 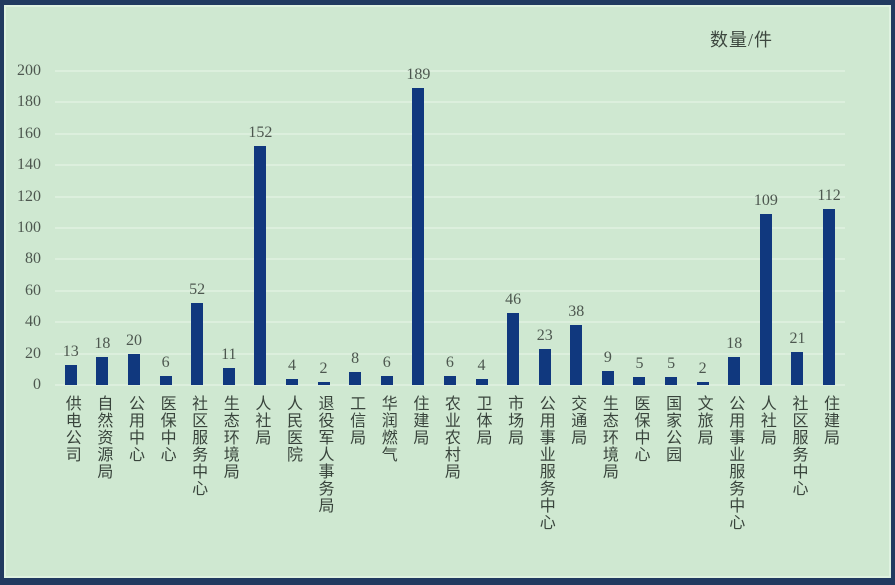 I want to click on x-category-label: 人民医院, so click(x=292, y=429).